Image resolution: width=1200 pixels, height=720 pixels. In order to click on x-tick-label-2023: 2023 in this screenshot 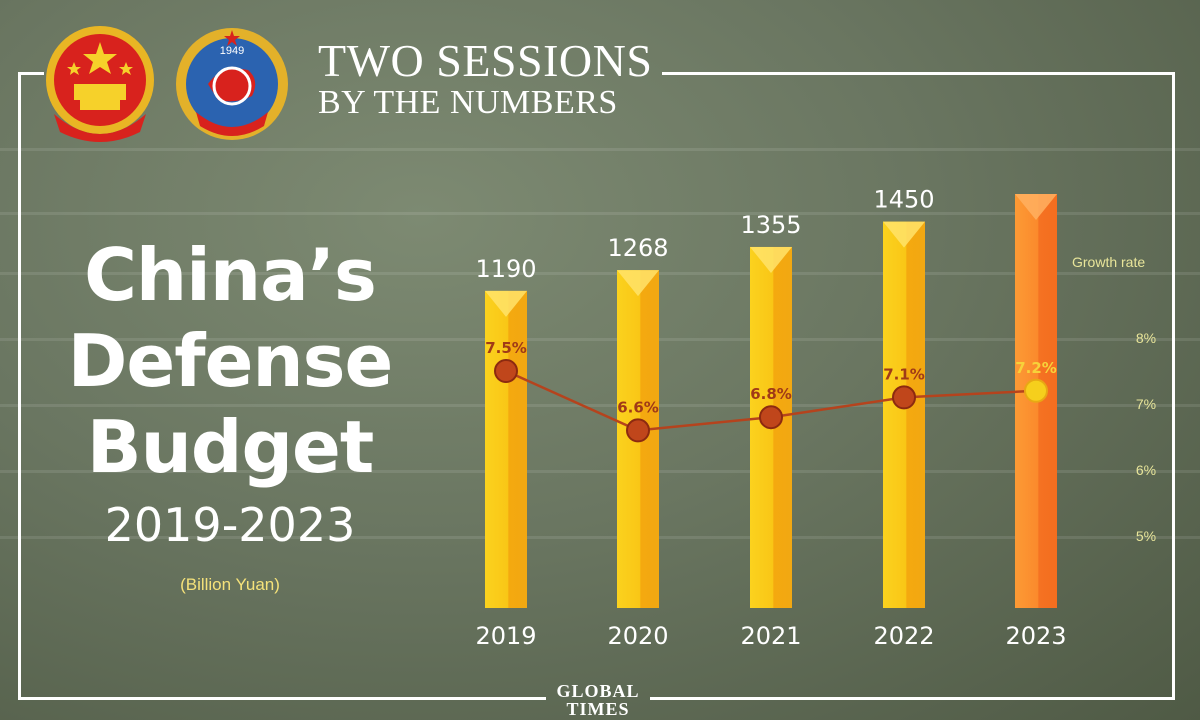, I will do `click(1035, 636)`.